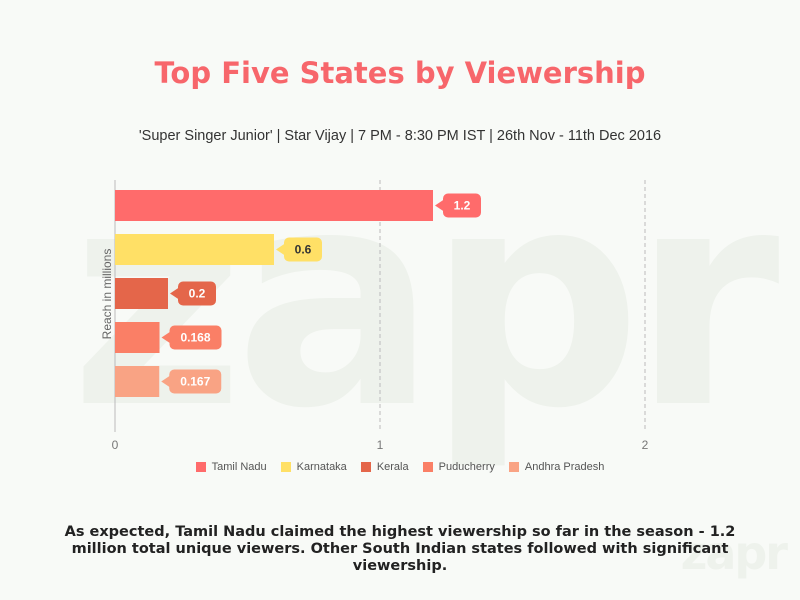 The width and height of the screenshot is (800, 600). I want to click on data-label: 0.6, so click(303, 250).